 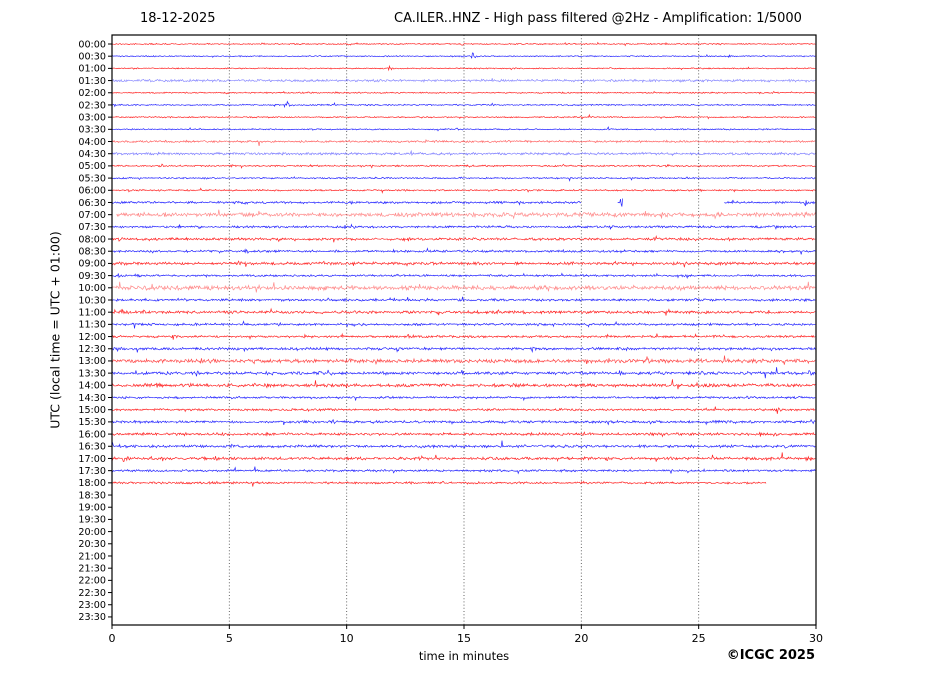 What do you see at coordinates (816, 638) in the screenshot?
I see `x-tick-label: 30` at bounding box center [816, 638].